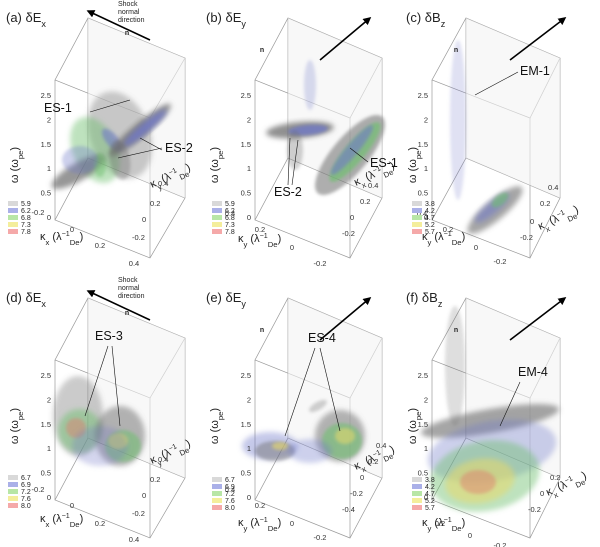 The width and height of the screenshot is (600, 547). Describe the element at coordinates (16, 17) in the screenshot. I see `panel-tag: (a)` at that location.